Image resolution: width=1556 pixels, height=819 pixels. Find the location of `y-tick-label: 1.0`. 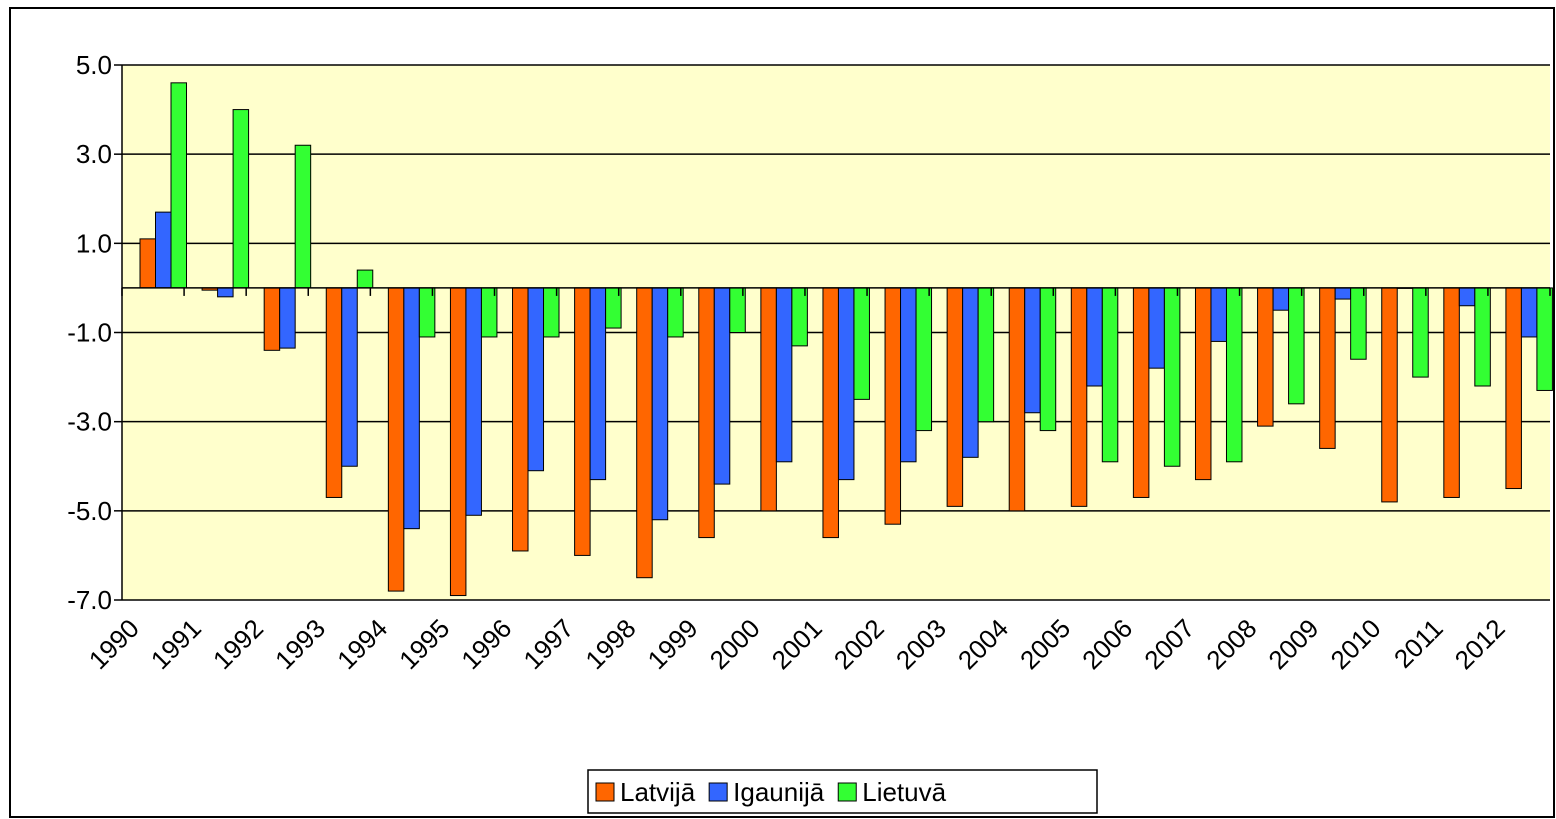

y-tick-label: 1.0 is located at coordinates (94, 243).